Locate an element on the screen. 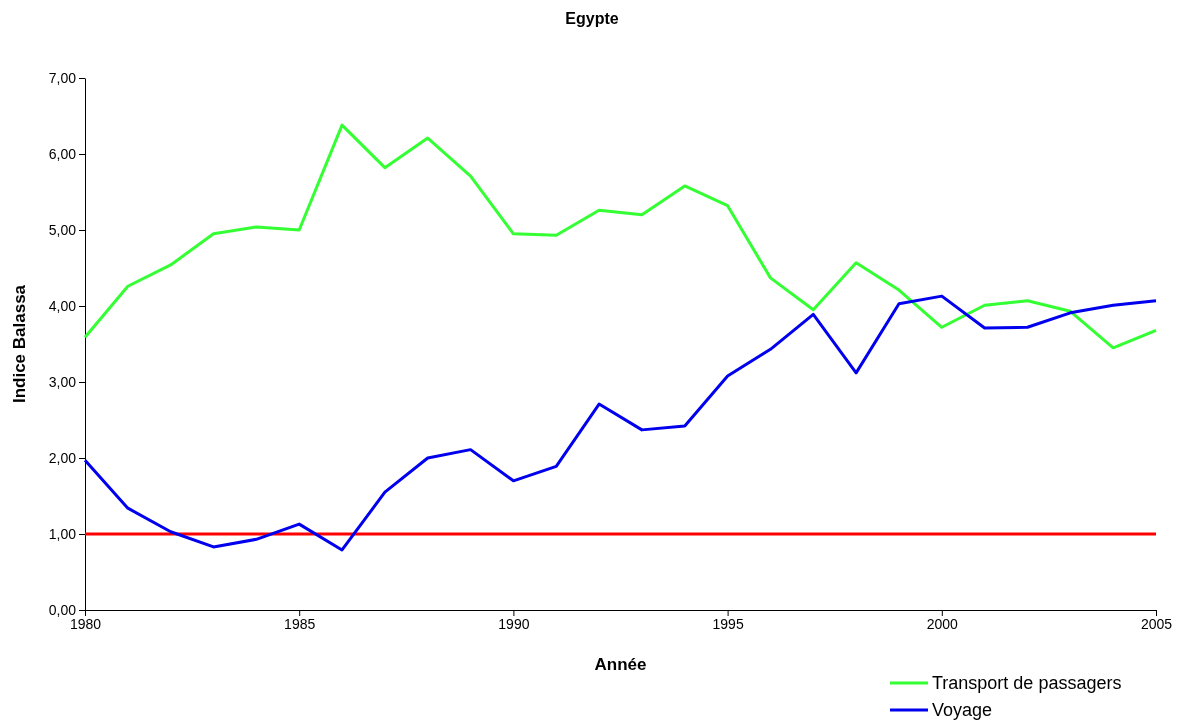  y-tick-label: 6,00 is located at coordinates (62, 153).